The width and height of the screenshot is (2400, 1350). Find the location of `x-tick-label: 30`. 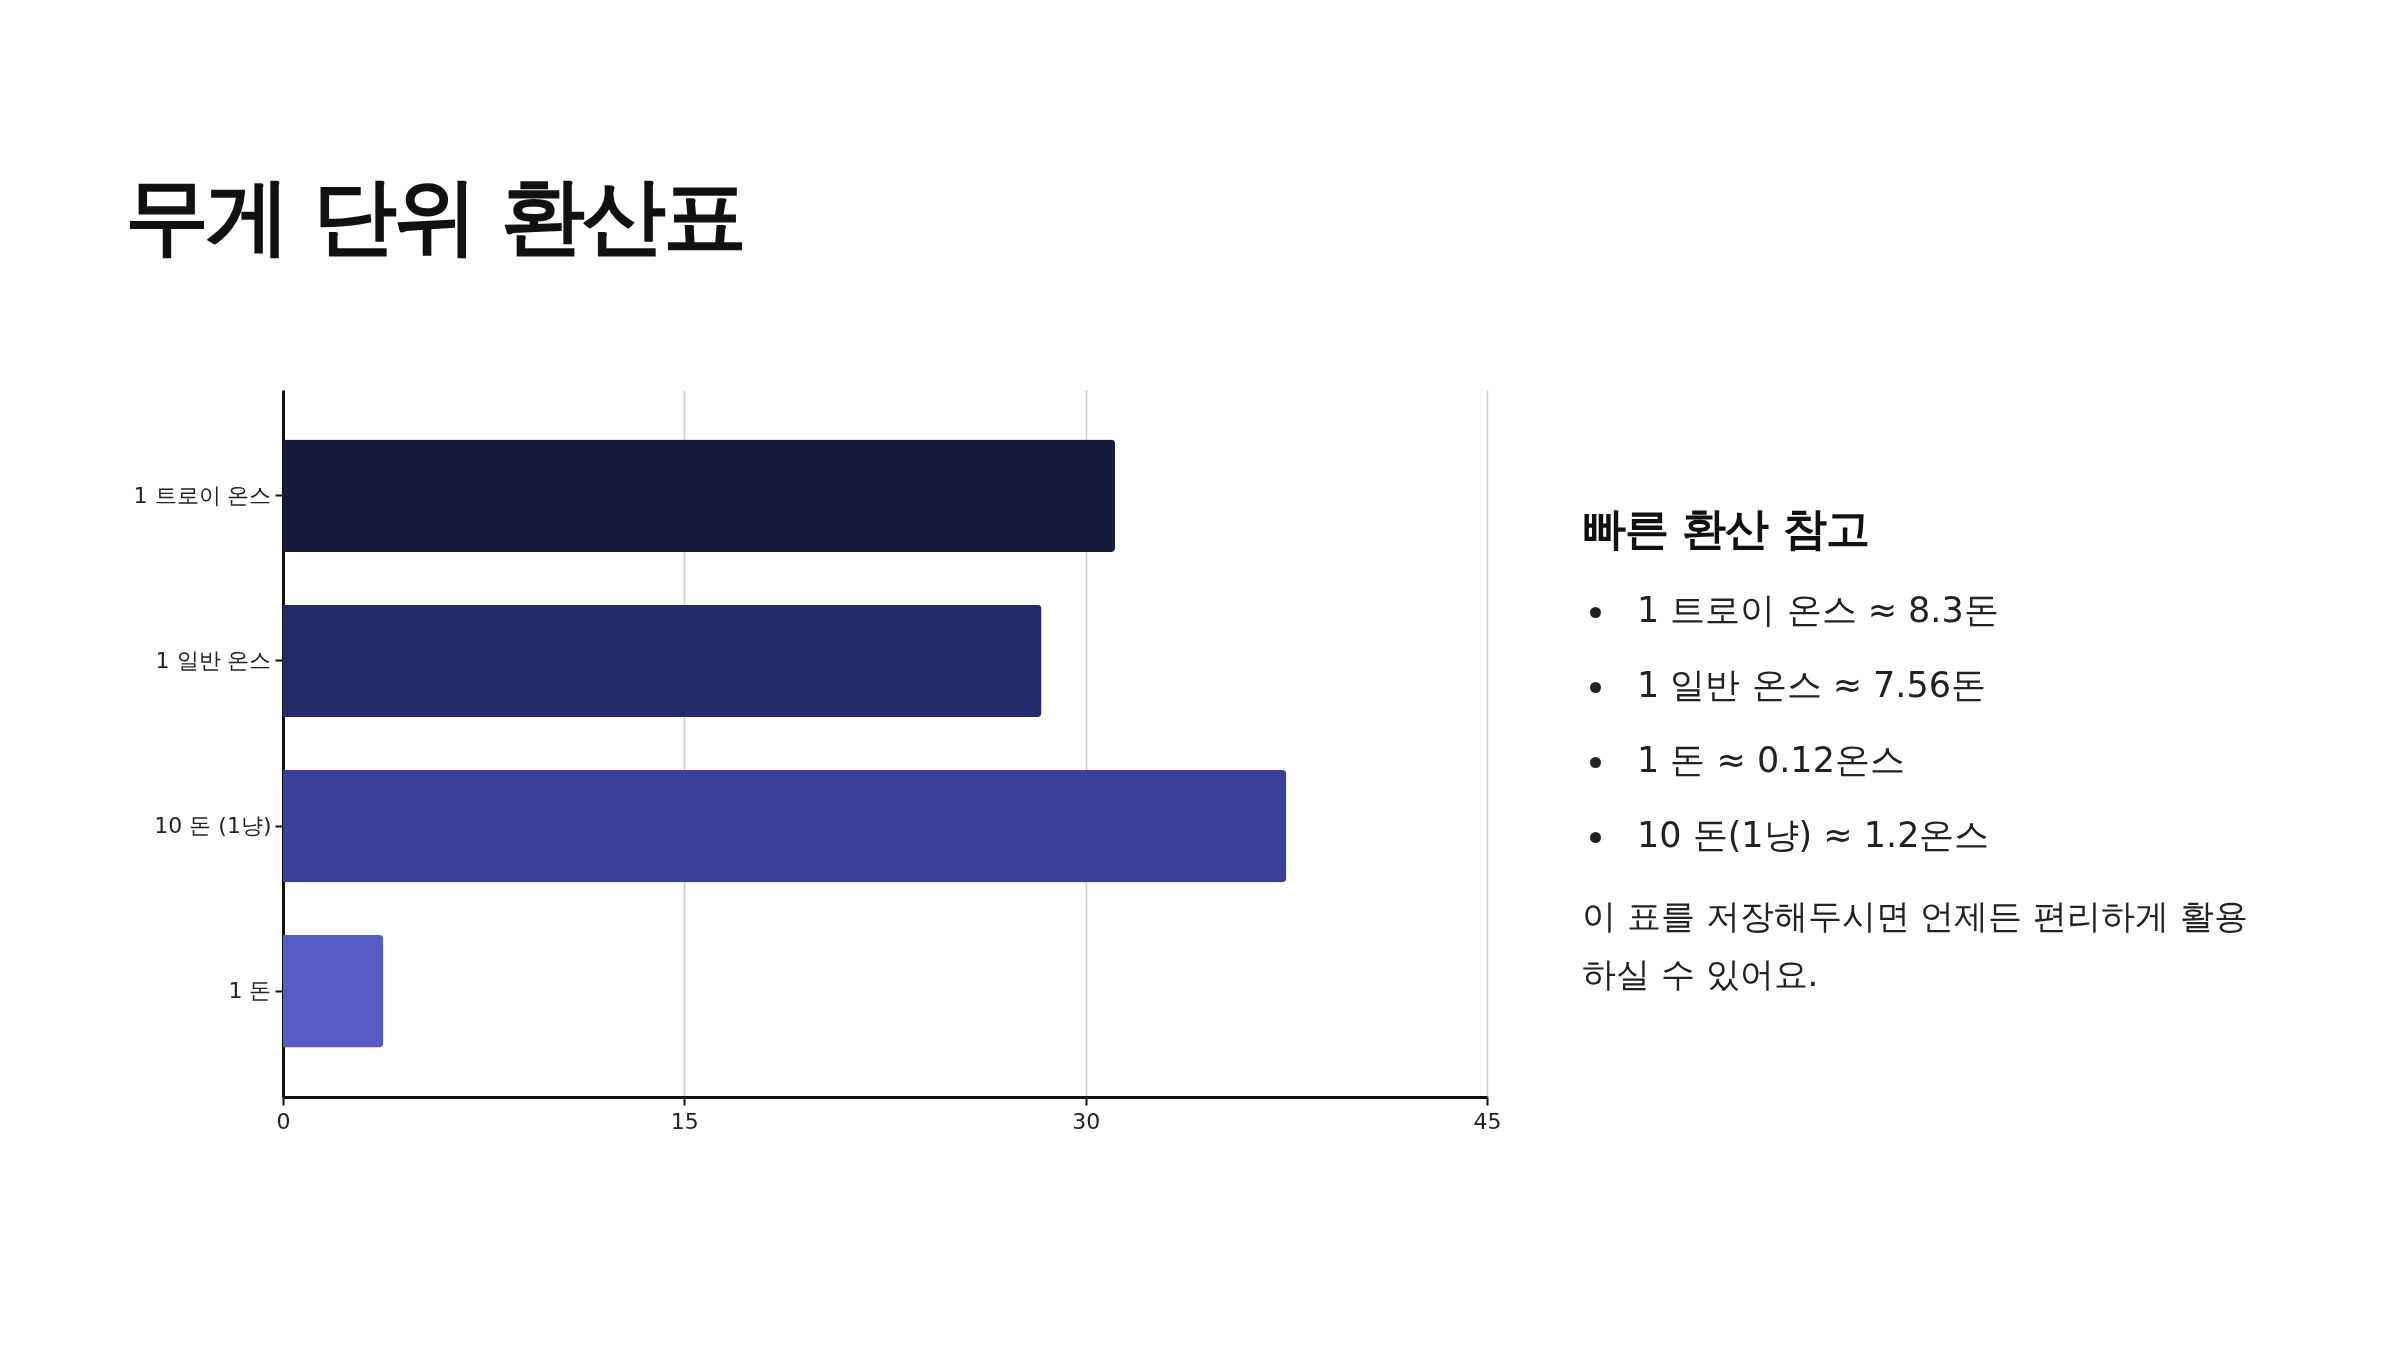

x-tick-label: 30 is located at coordinates (1086, 1121).